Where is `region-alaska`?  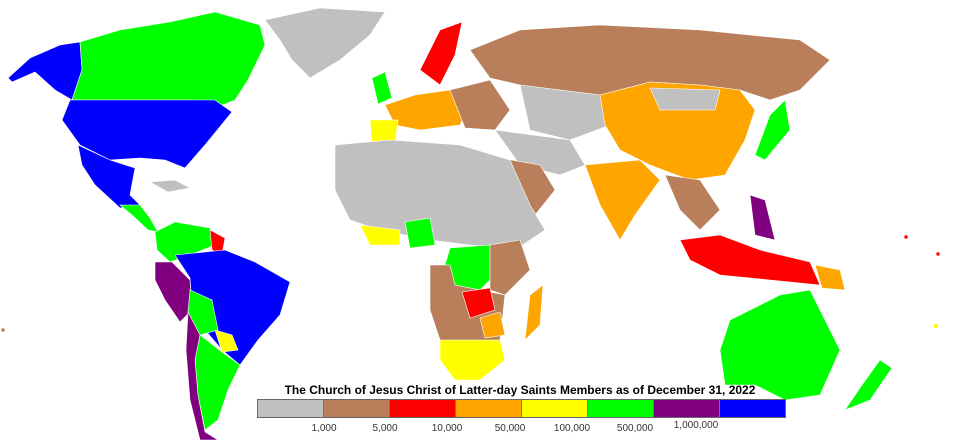
region-alaska is located at coordinates (45, 71).